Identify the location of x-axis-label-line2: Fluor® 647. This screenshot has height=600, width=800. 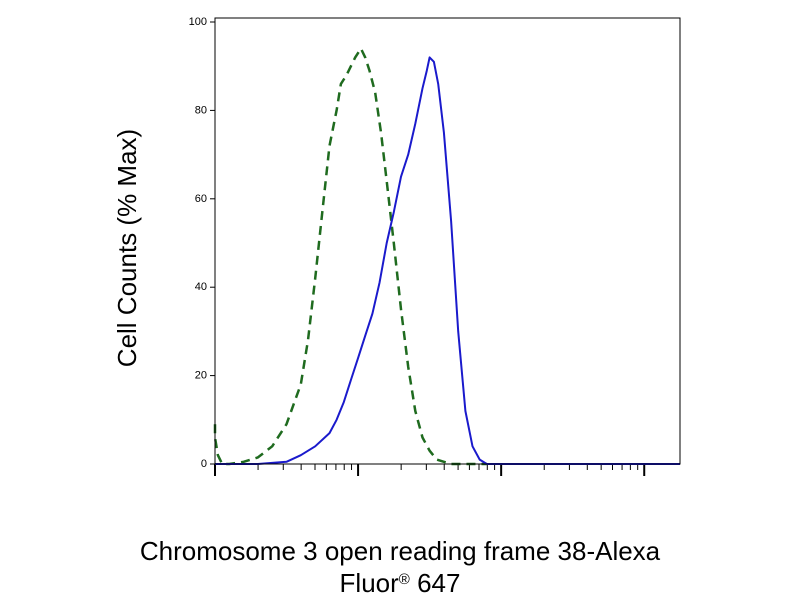
(400, 583).